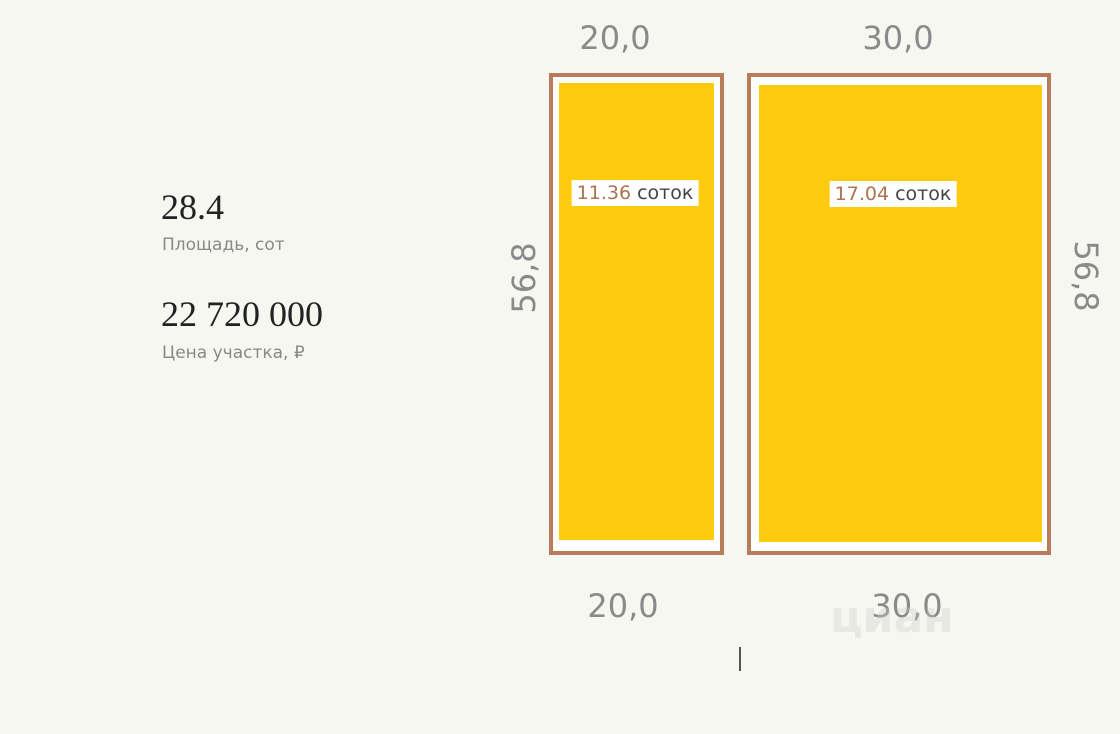  I want to click on plot, so click(636, 311).